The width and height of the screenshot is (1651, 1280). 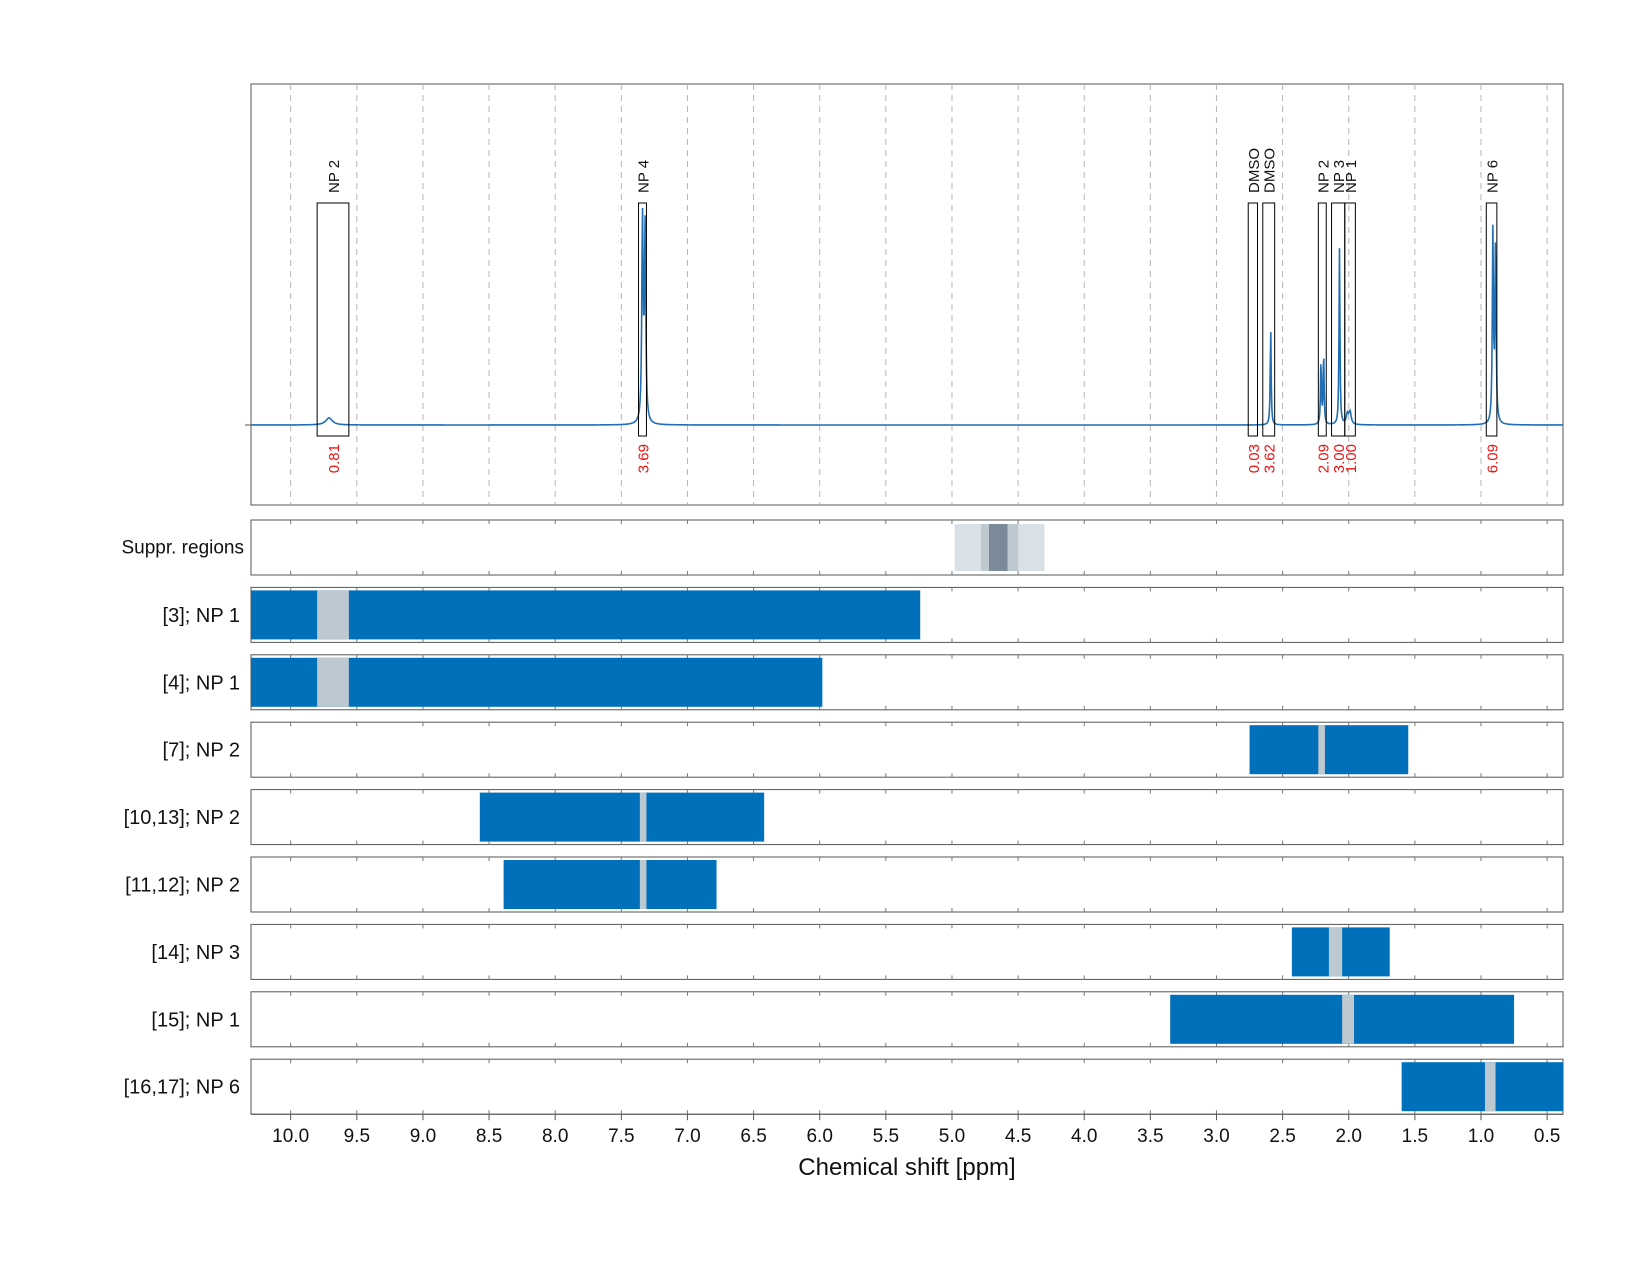 I want to click on region-panel: [10,13]; NP 2, so click(x=844, y=817).